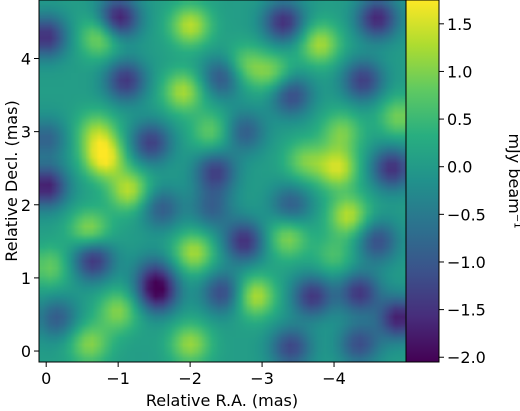 The image size is (520, 411). Describe the element at coordinates (26, 205) in the screenshot. I see `y-tick-label: 2` at that location.